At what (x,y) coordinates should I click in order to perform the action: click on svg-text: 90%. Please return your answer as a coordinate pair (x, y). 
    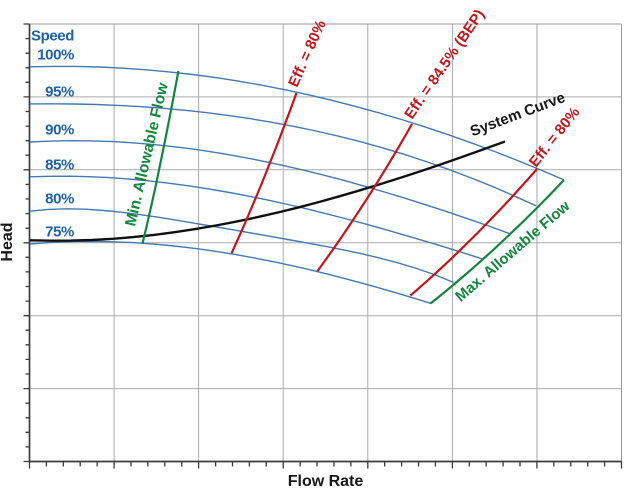
    Looking at the image, I should click on (59, 130).